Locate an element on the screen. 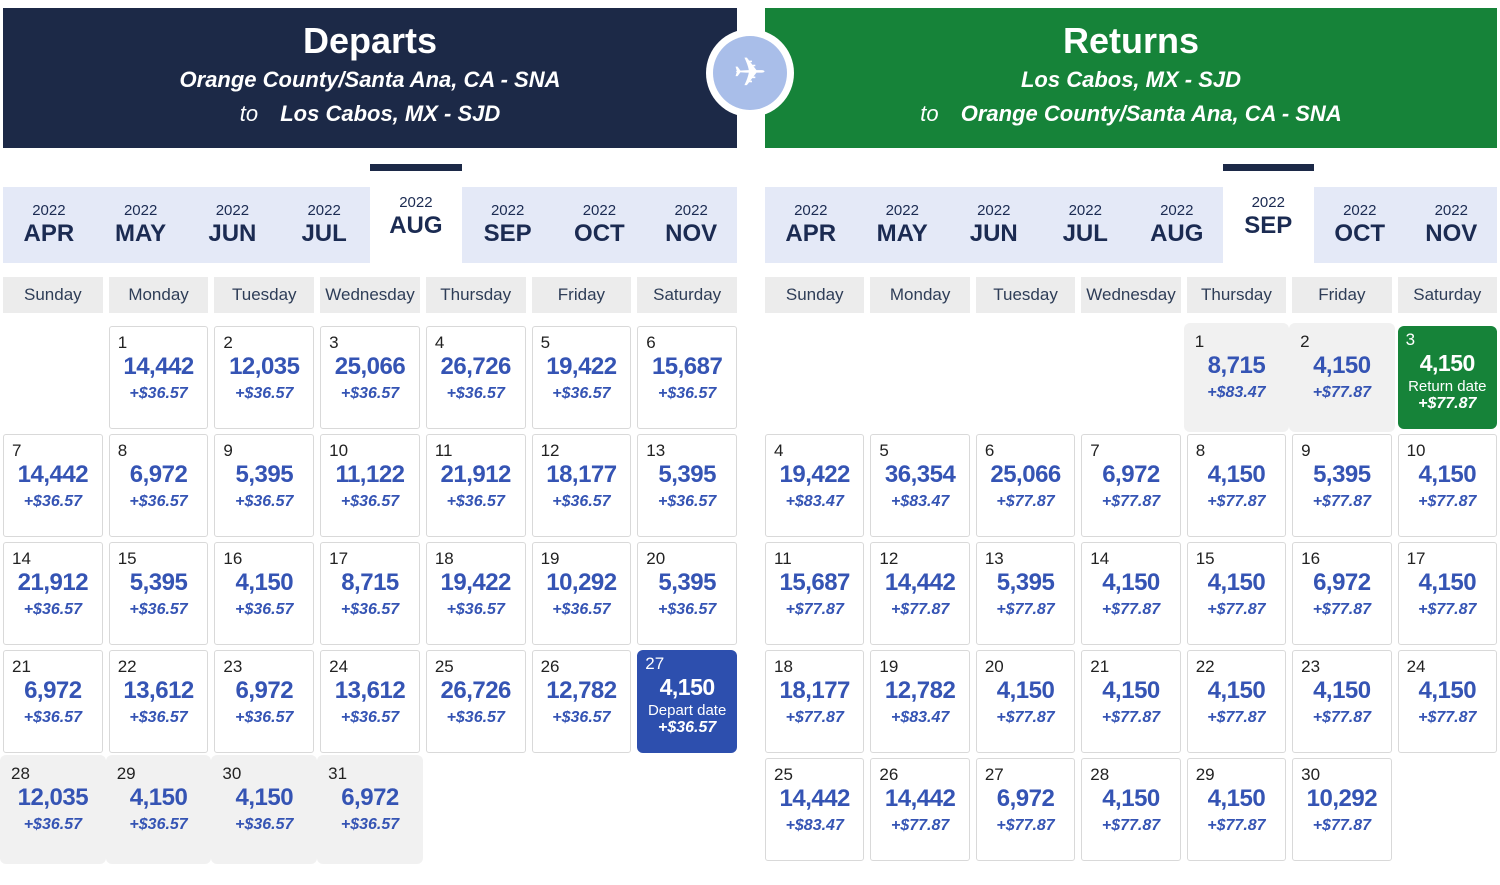 The height and width of the screenshot is (885, 1500). day-cell-aug-16: 16 4,150 +$36.57 is located at coordinates (264, 593).